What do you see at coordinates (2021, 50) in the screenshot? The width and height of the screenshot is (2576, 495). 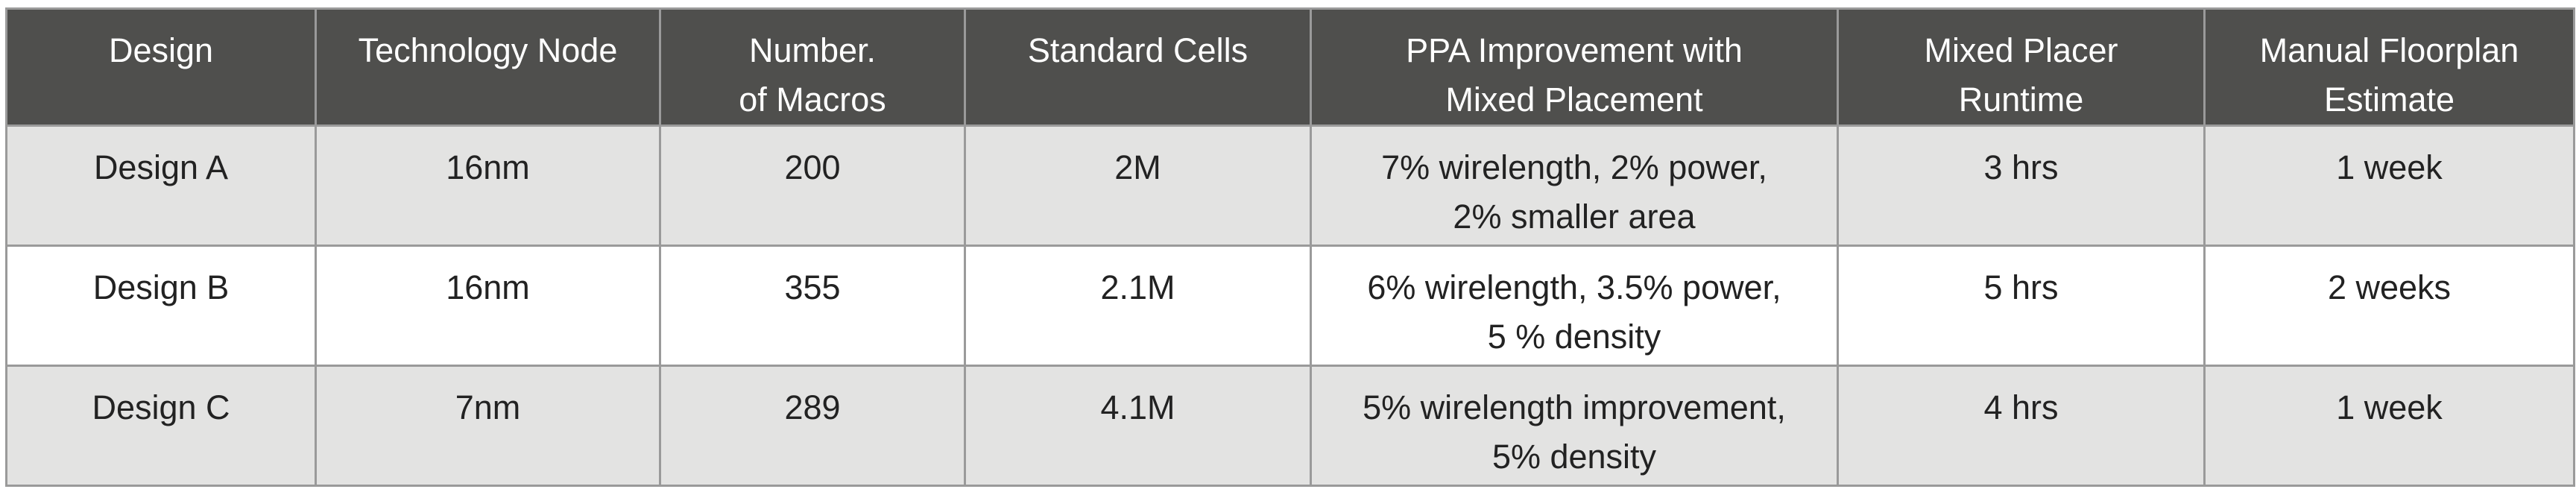 I see `cell-text-line: Mixed Placer` at bounding box center [2021, 50].